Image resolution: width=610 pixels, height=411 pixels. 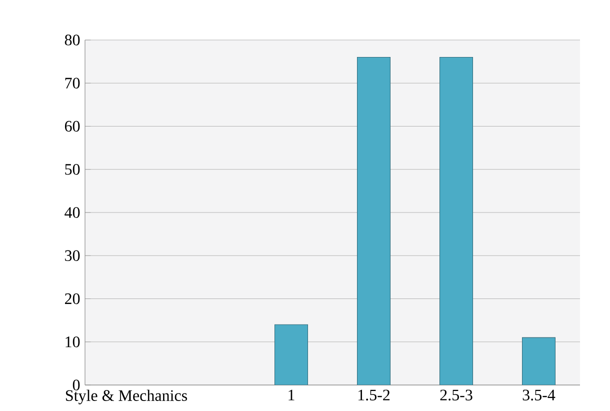 What do you see at coordinates (72, 169) in the screenshot?
I see `y-tick-label: 50` at bounding box center [72, 169].